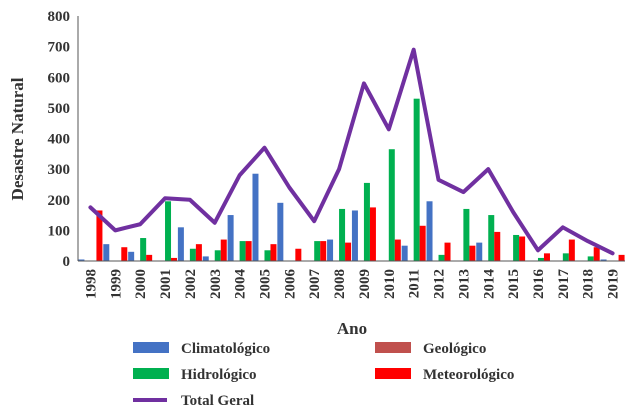 This screenshot has height=419, width=627. What do you see at coordinates (241, 284) in the screenshot?
I see `x-tick-label: 2004` at bounding box center [241, 284].